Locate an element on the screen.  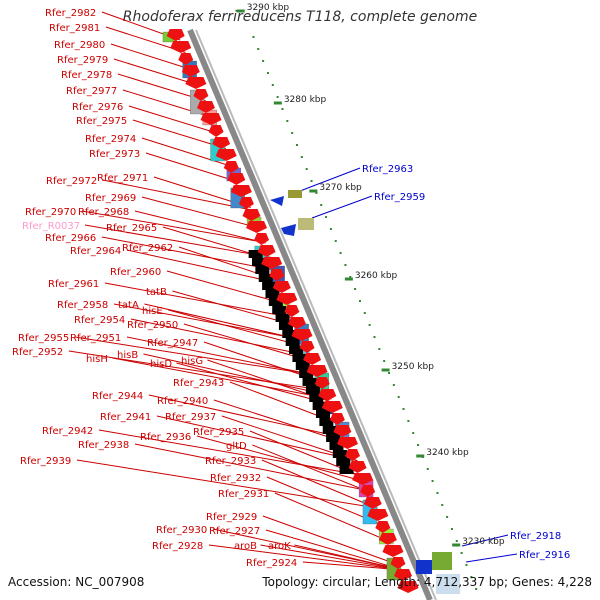
gene-label: hisD is located at coordinates (161, 364).